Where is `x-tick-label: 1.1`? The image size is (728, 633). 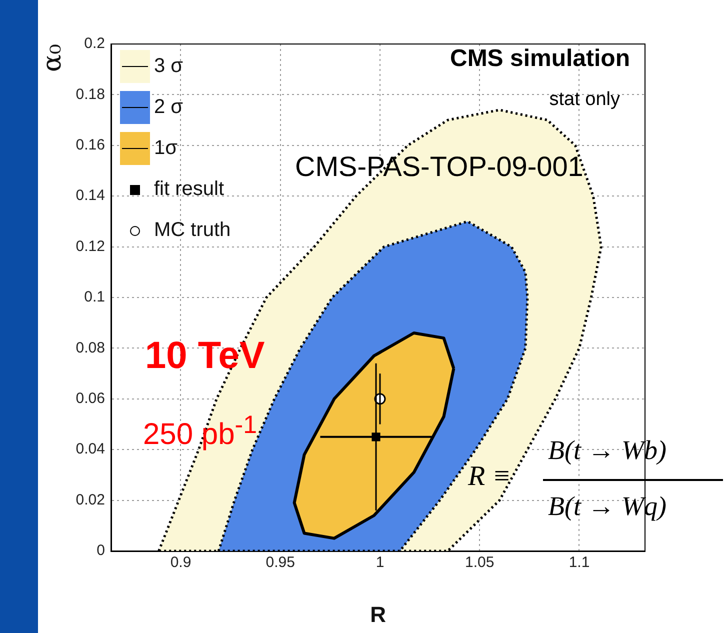 x-tick-label: 1.1 is located at coordinates (579, 563).